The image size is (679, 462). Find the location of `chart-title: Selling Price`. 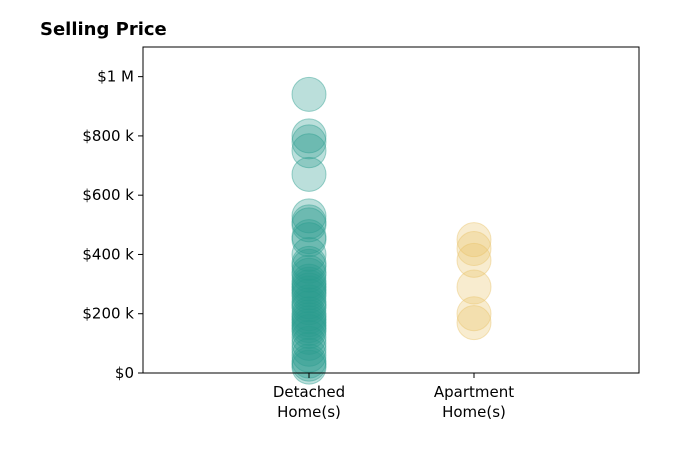

chart-title: Selling Price is located at coordinates (103, 29).